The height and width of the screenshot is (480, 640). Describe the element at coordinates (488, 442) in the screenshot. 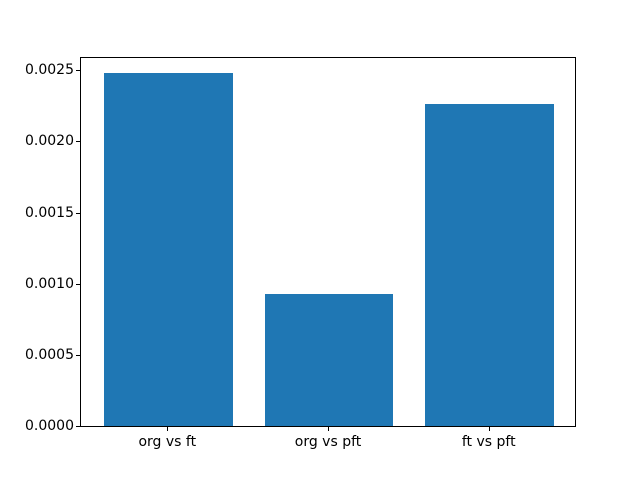

I see `x-axis-tick-label: ft vs pft` at that location.